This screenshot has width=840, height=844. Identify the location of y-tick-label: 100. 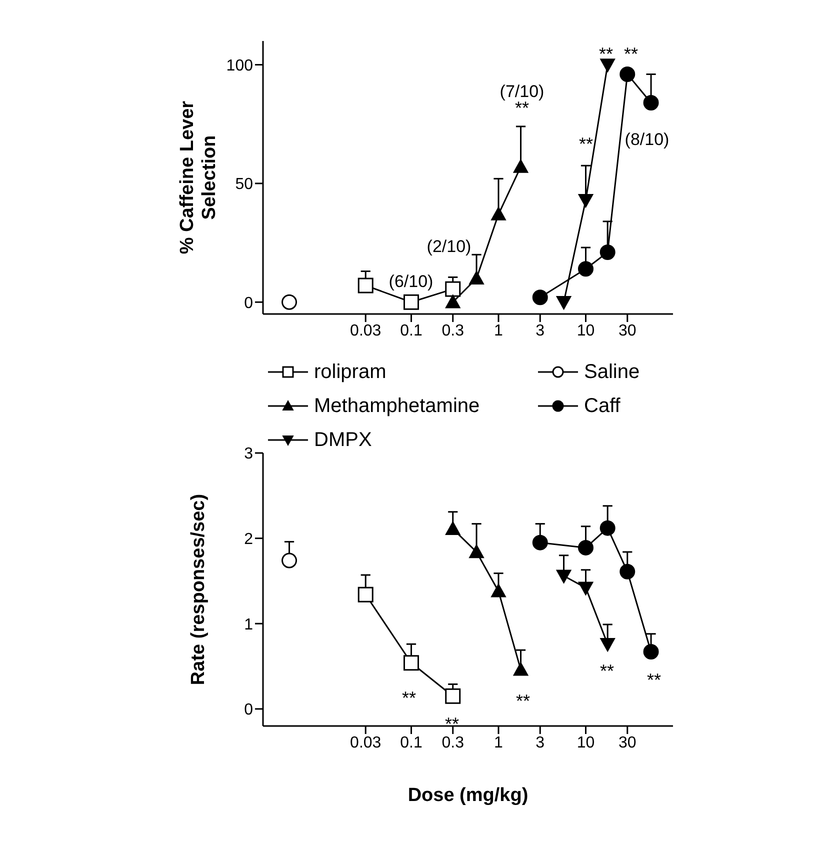
(240, 65).